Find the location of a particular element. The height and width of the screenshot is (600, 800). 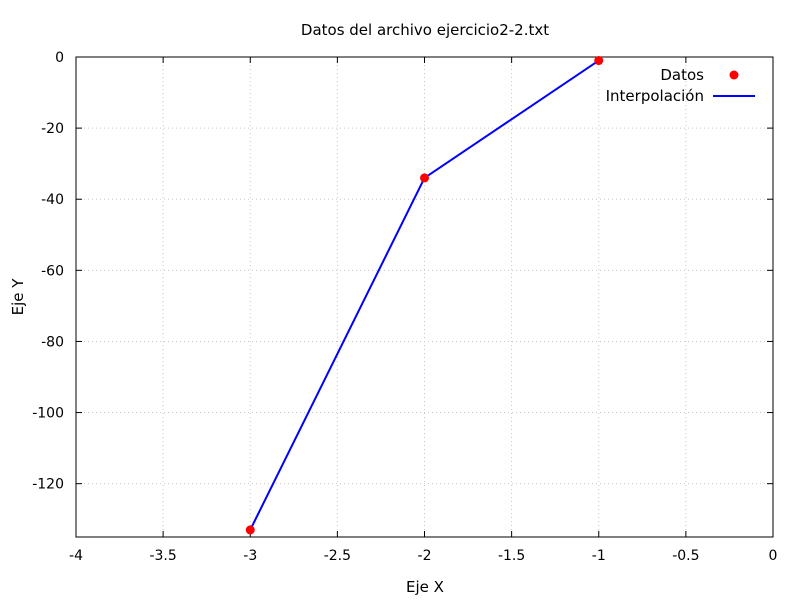

y-tick-label: -100 is located at coordinates (48, 414).